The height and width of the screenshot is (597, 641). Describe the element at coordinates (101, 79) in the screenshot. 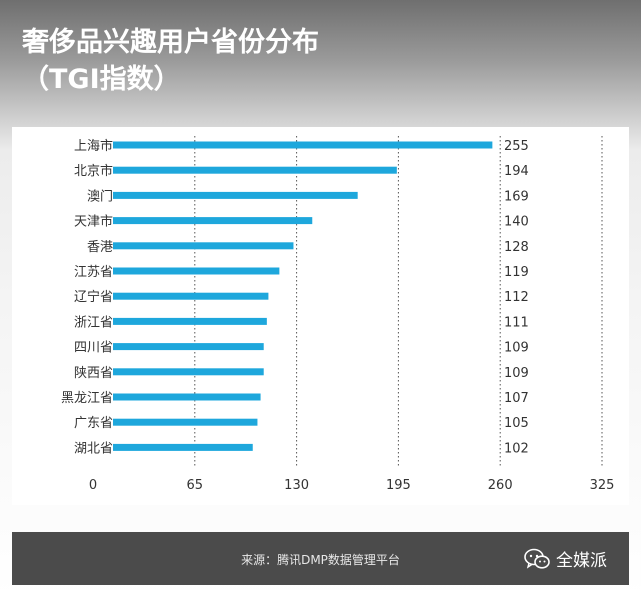

I see `title-line-2: （TGI指数）` at that location.